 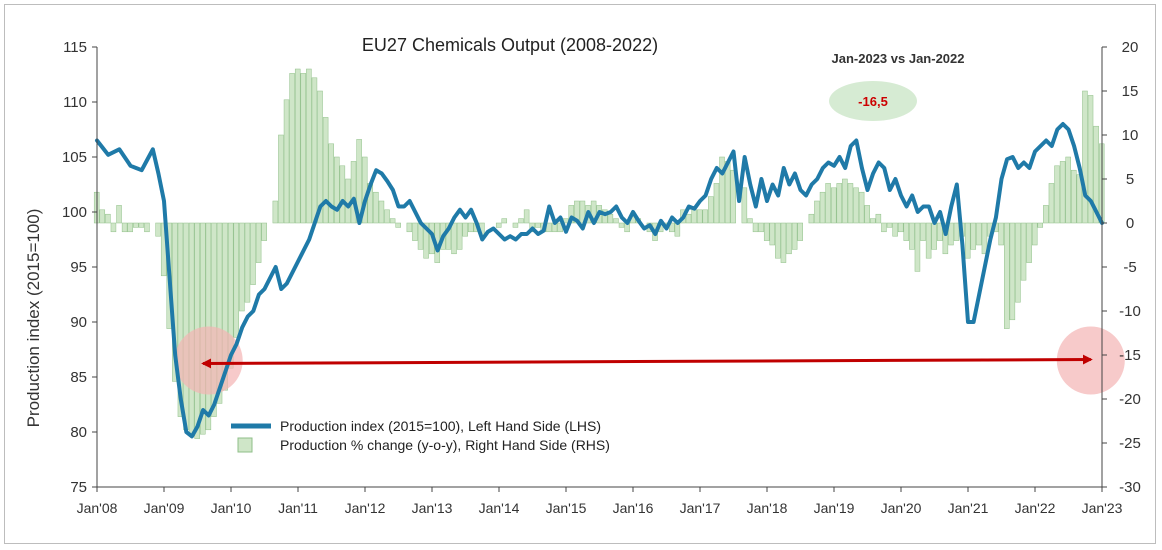 What do you see at coordinates (74, 157) in the screenshot?
I see `y-left-tick-label: 105` at bounding box center [74, 157].